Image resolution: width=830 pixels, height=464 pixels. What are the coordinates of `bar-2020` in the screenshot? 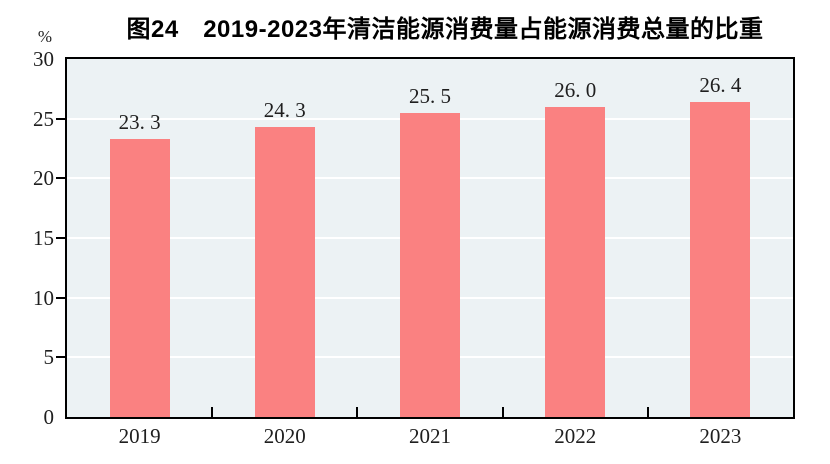 It's located at (284, 272).